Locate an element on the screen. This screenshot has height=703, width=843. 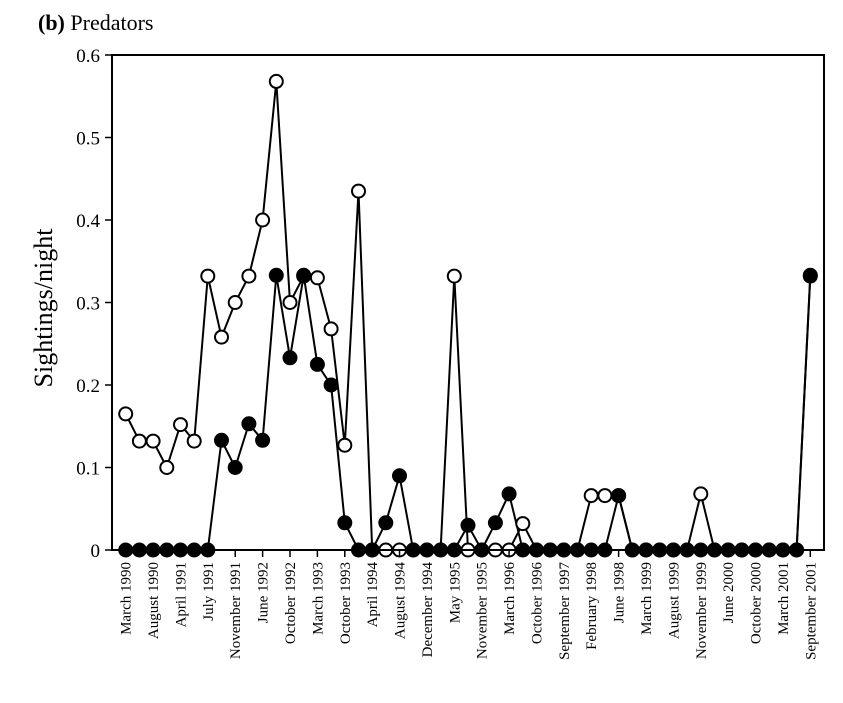
y-tick-label: 0 is located at coordinates (96, 551).